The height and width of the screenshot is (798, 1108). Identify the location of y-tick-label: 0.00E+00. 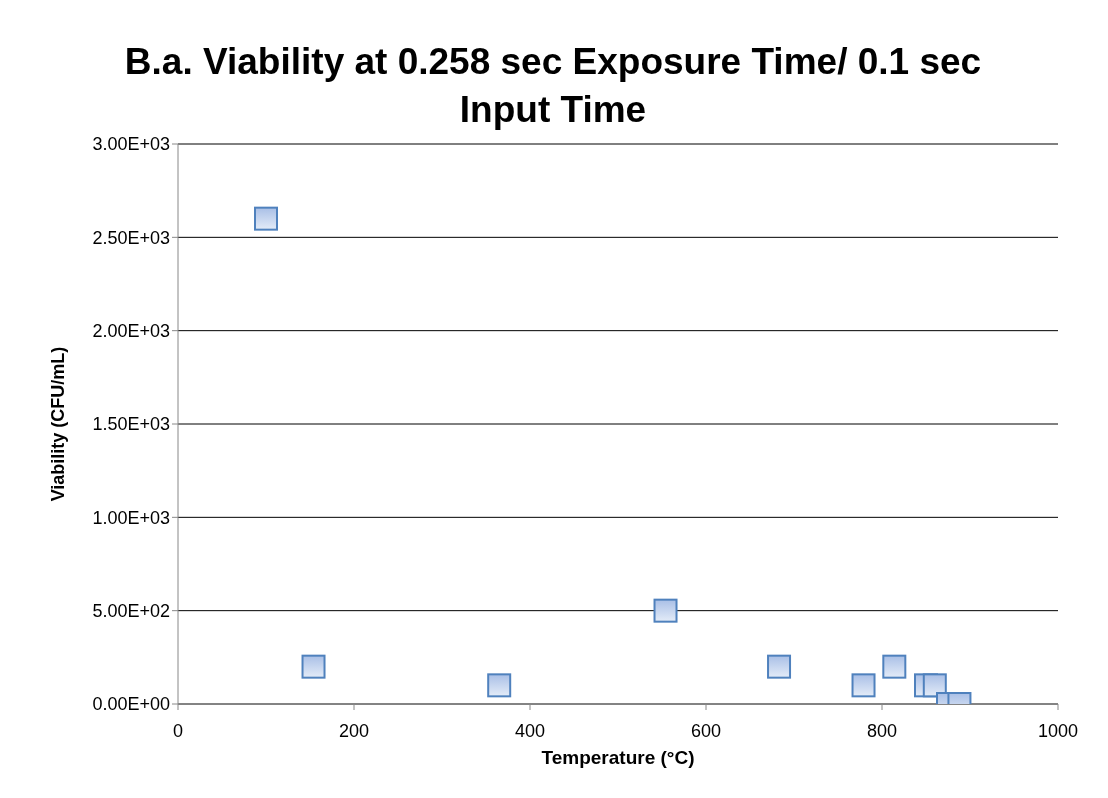
(131, 704).